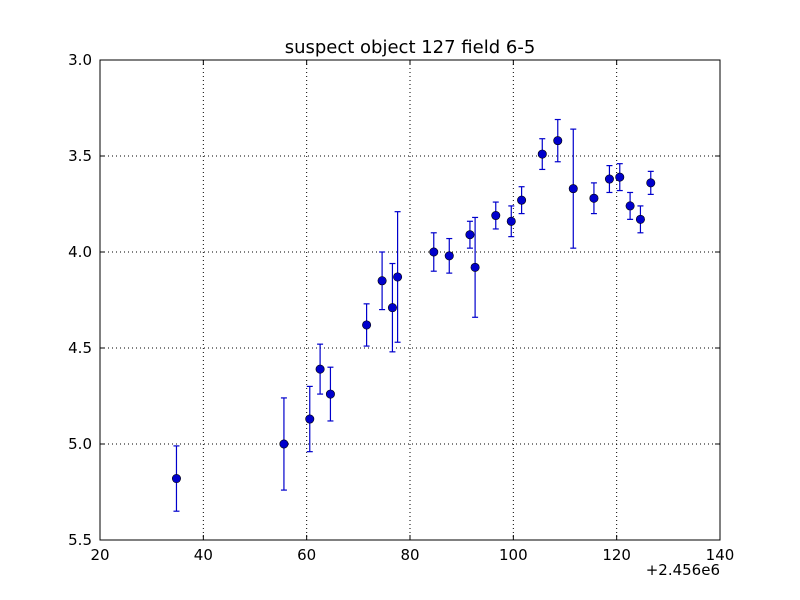  What do you see at coordinates (410, 47) in the screenshot?
I see `chart-title: suspect object 127 field 6-5` at bounding box center [410, 47].